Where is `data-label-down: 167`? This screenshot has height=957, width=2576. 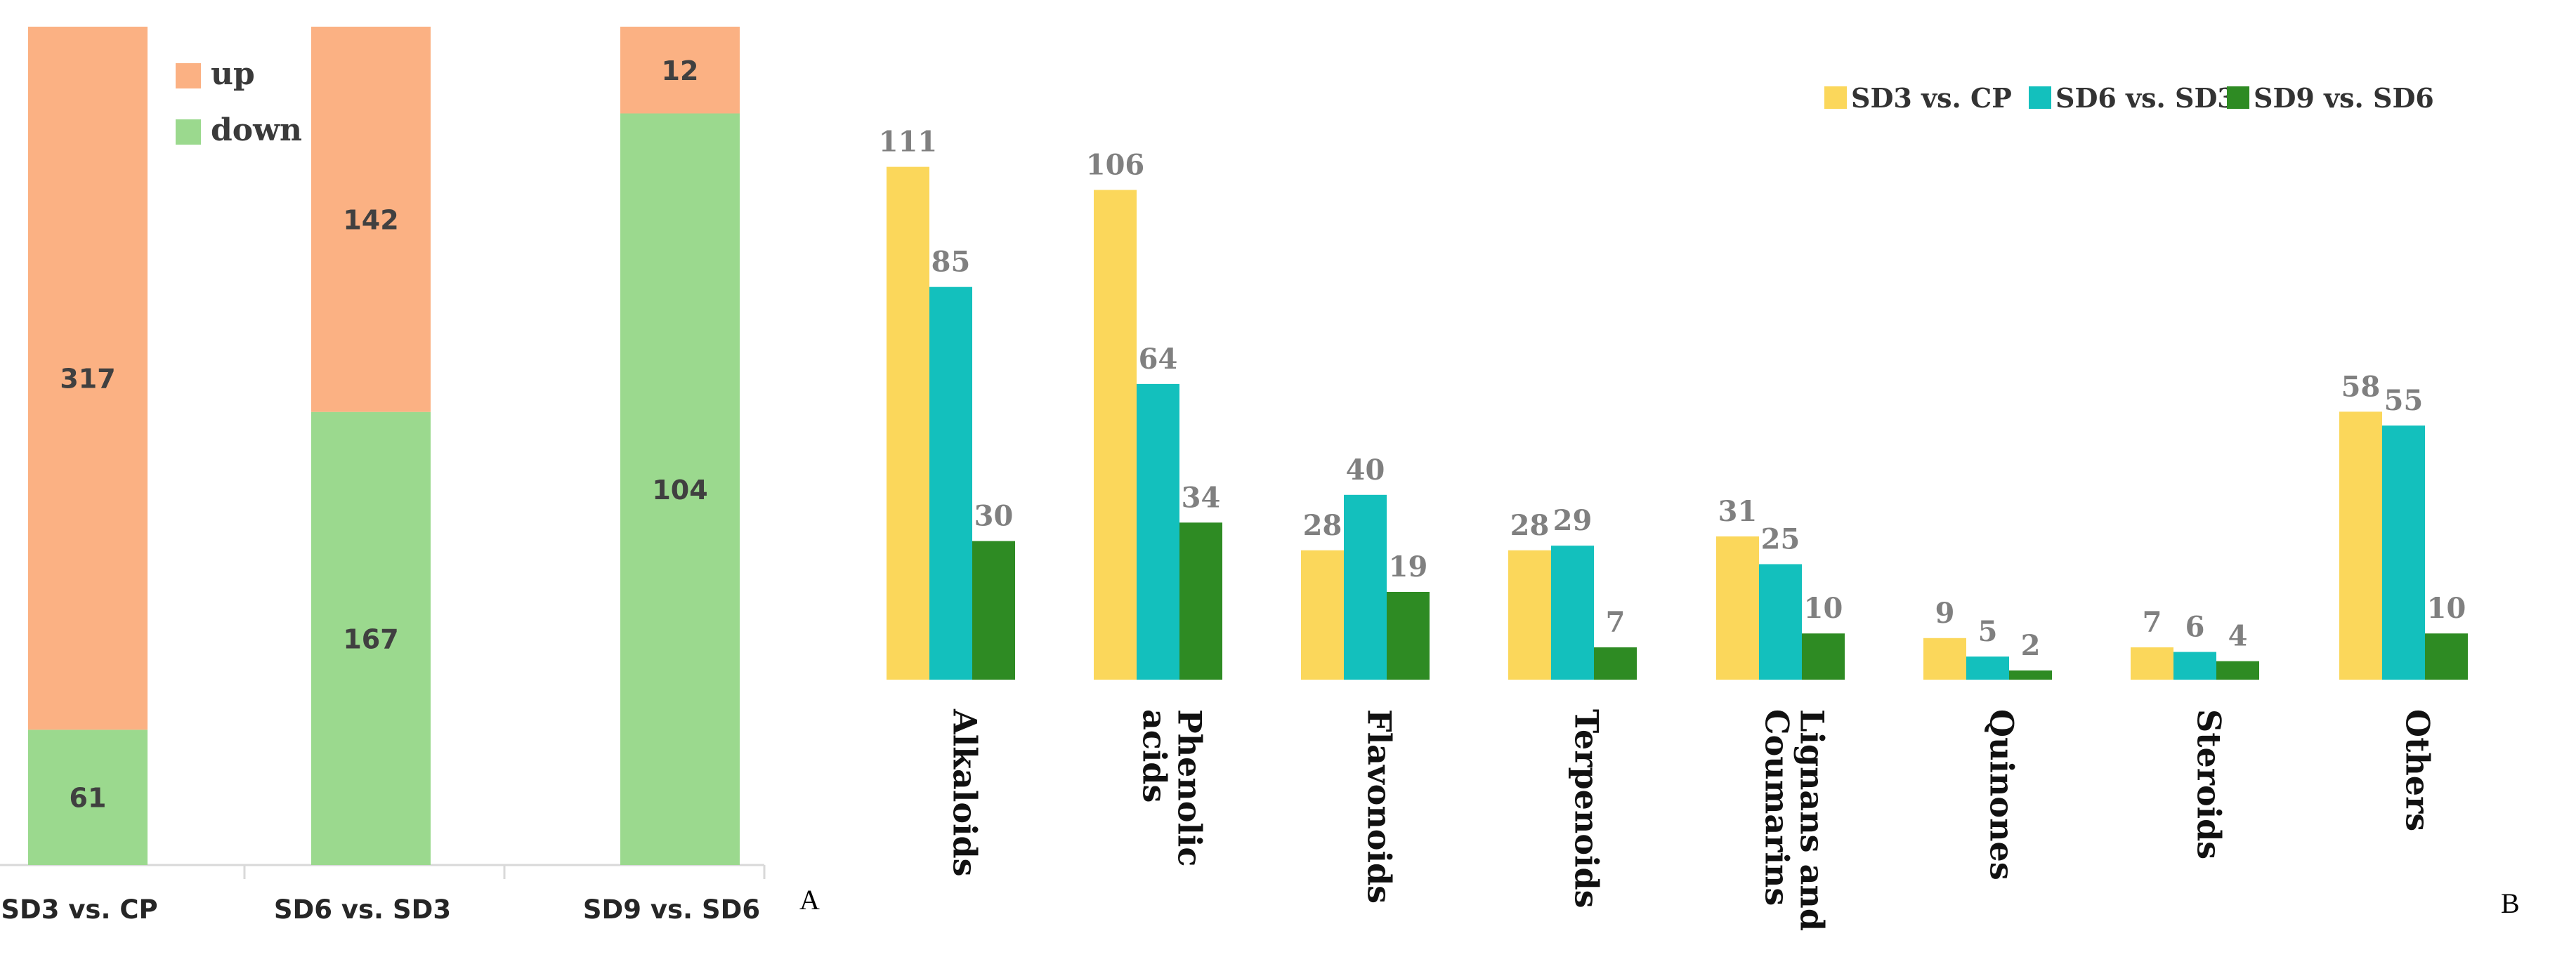 data-label-down: 167 is located at coordinates (370, 638).